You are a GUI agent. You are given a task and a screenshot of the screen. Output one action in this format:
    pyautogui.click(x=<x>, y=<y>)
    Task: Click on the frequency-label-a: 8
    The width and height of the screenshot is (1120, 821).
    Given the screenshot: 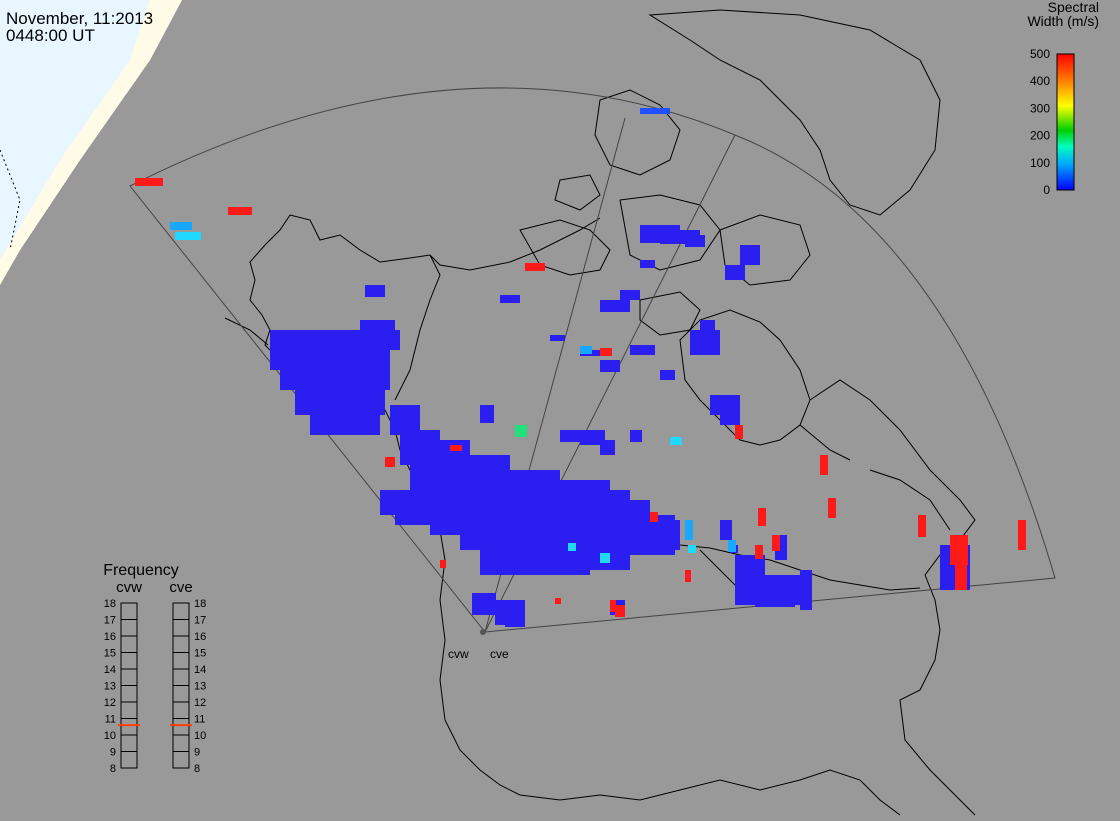 What is the action you would take?
    pyautogui.click(x=113, y=769)
    